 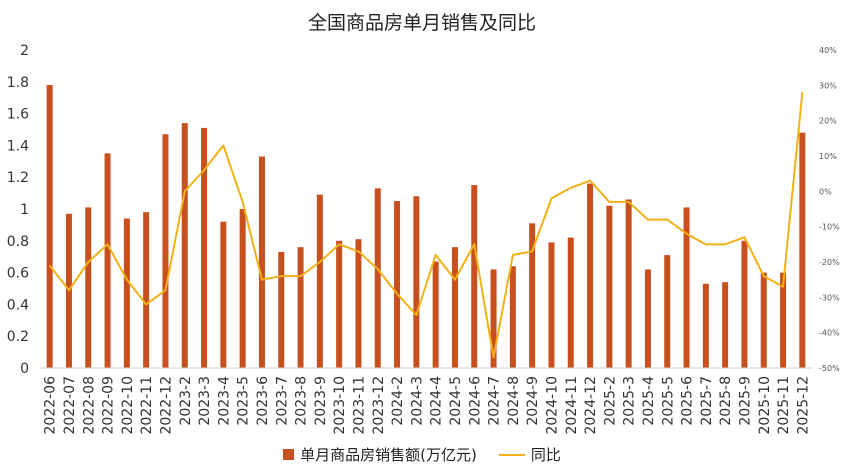 I want to click on x-tick-label: 2023-8, so click(x=302, y=401).